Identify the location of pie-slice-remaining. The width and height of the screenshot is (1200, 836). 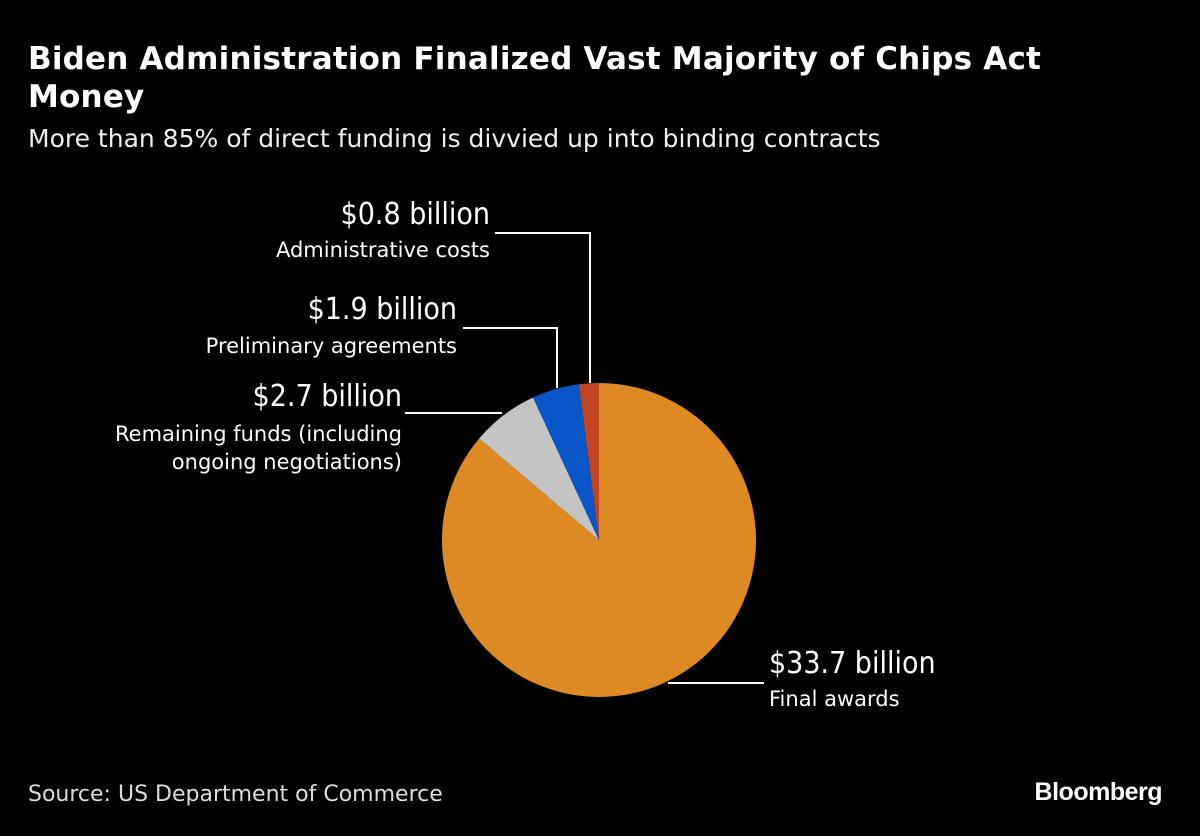
(539, 468).